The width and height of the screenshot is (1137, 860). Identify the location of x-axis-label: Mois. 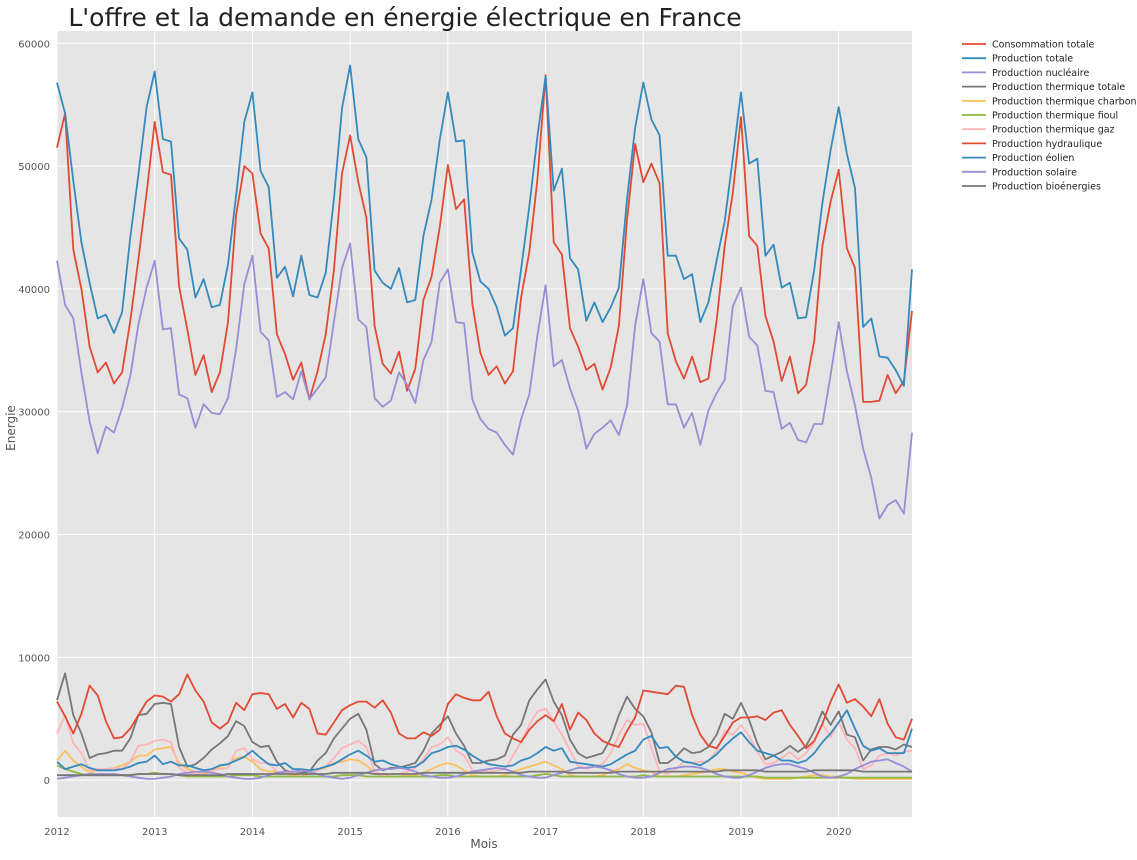
(483, 844).